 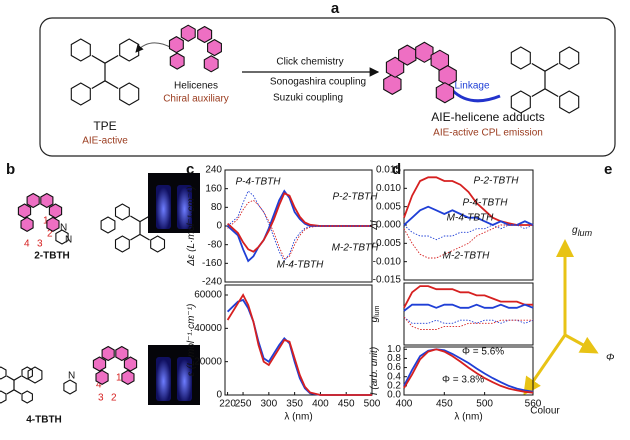 I want to click on y-tick-label: -0.015, so click(x=387, y=280).